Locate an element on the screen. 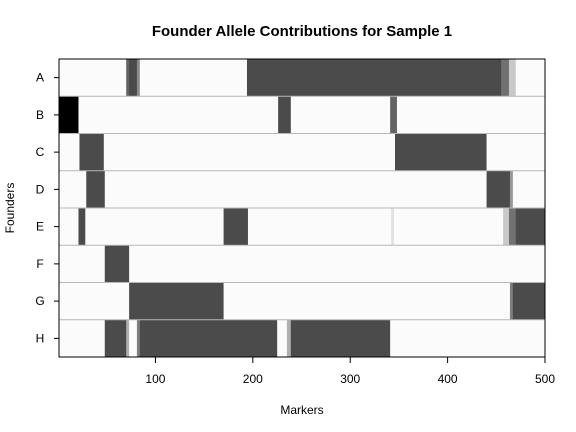 Image resolution: width=576 pixels, height=432 pixels. y-tick-label-D: D is located at coordinates (40, 189).